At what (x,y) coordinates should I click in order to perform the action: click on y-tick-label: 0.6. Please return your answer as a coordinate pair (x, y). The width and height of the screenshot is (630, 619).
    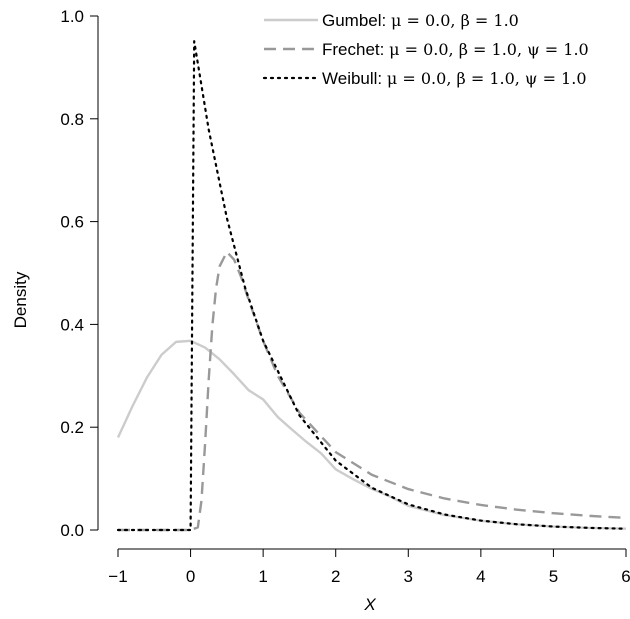
    Looking at the image, I should click on (72, 222).